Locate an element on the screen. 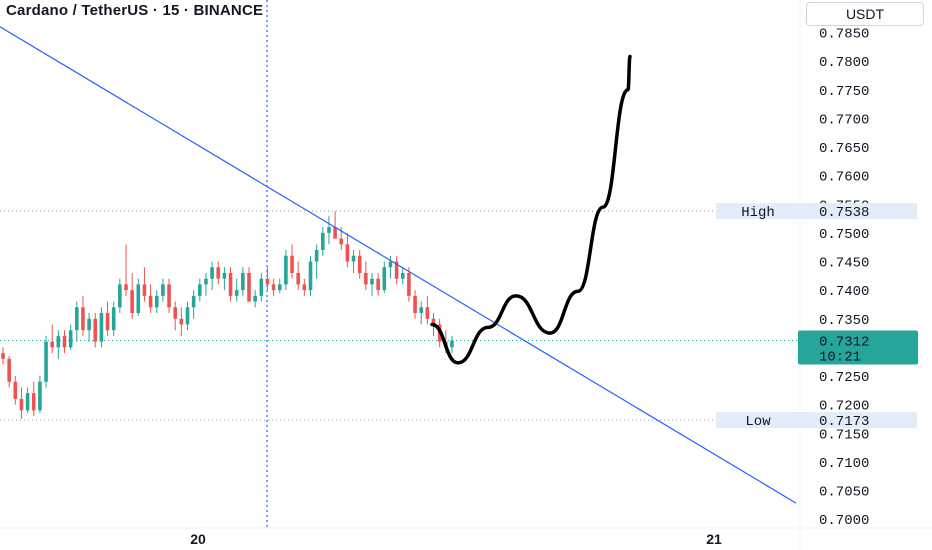 This screenshot has height=550, width=932. currency-button: USDT is located at coordinates (865, 14).